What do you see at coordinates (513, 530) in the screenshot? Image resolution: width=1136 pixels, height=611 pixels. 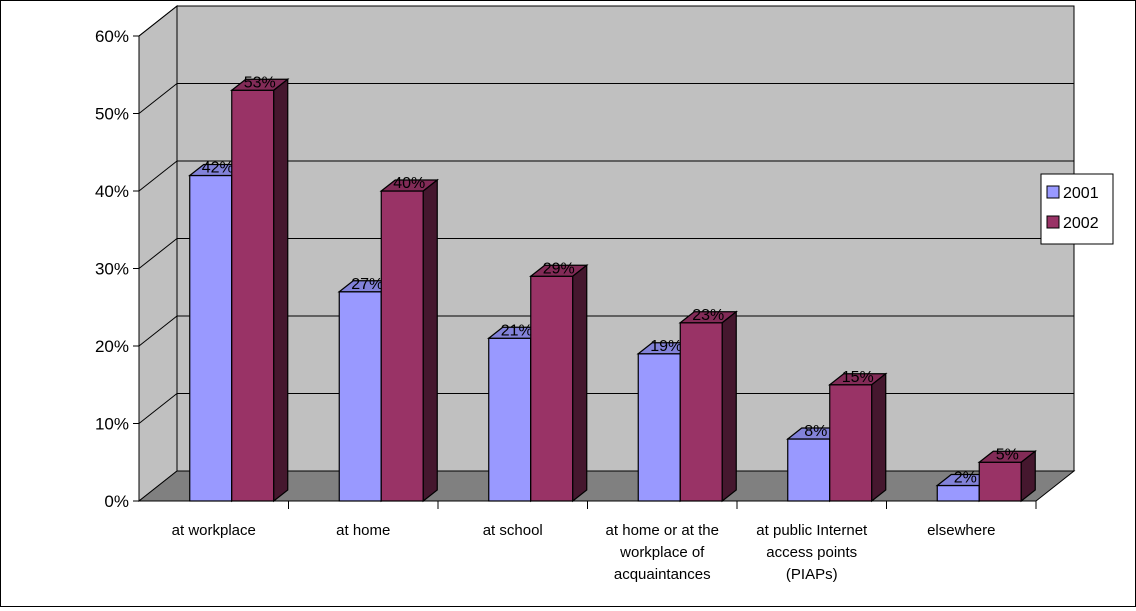 I see `x-tick-label: at school` at bounding box center [513, 530].